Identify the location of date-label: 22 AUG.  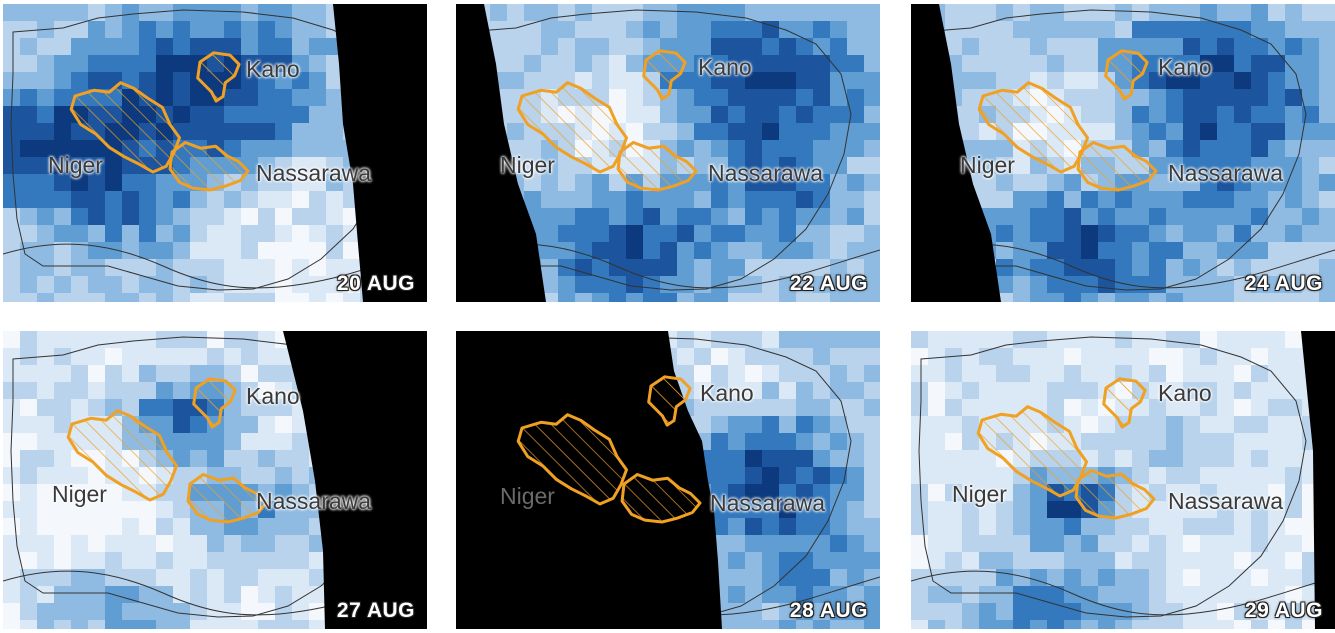
(828, 283).